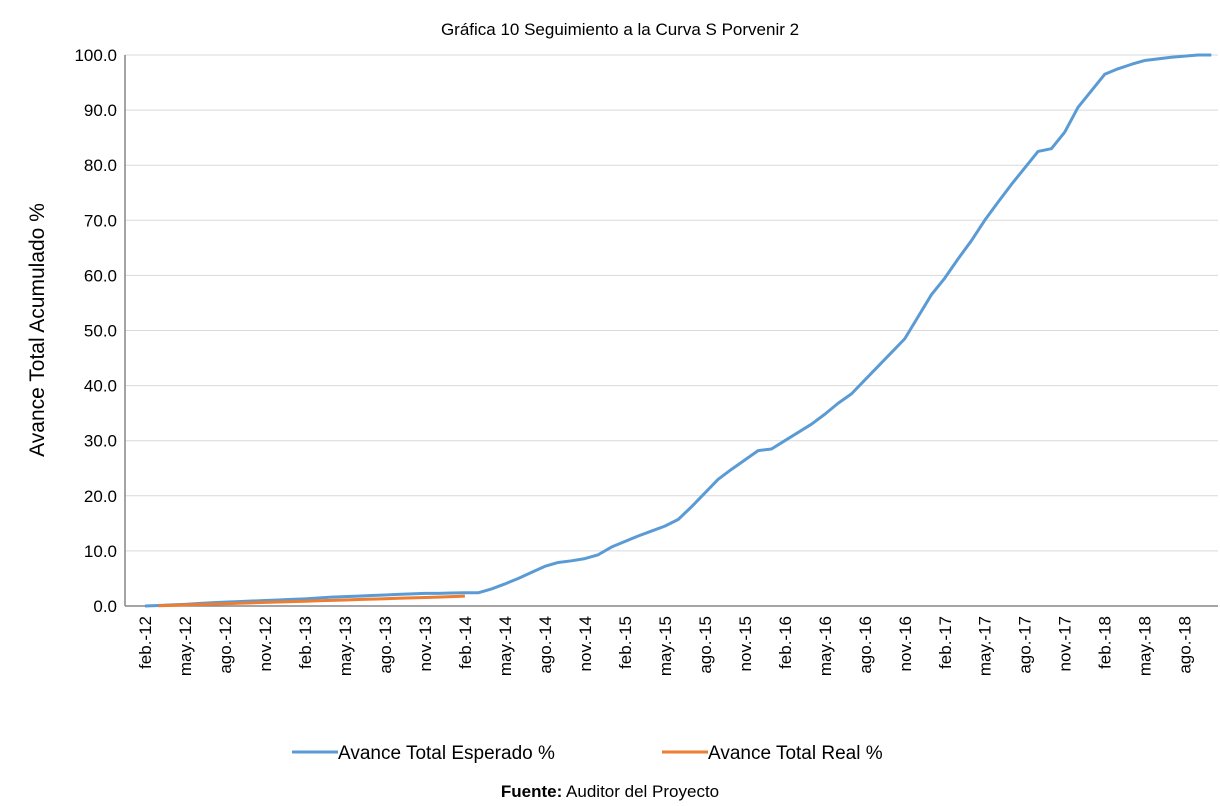 This screenshot has width=1220, height=806. What do you see at coordinates (505, 646) in the screenshot?
I see `x-tick-label: may.-14` at bounding box center [505, 646].